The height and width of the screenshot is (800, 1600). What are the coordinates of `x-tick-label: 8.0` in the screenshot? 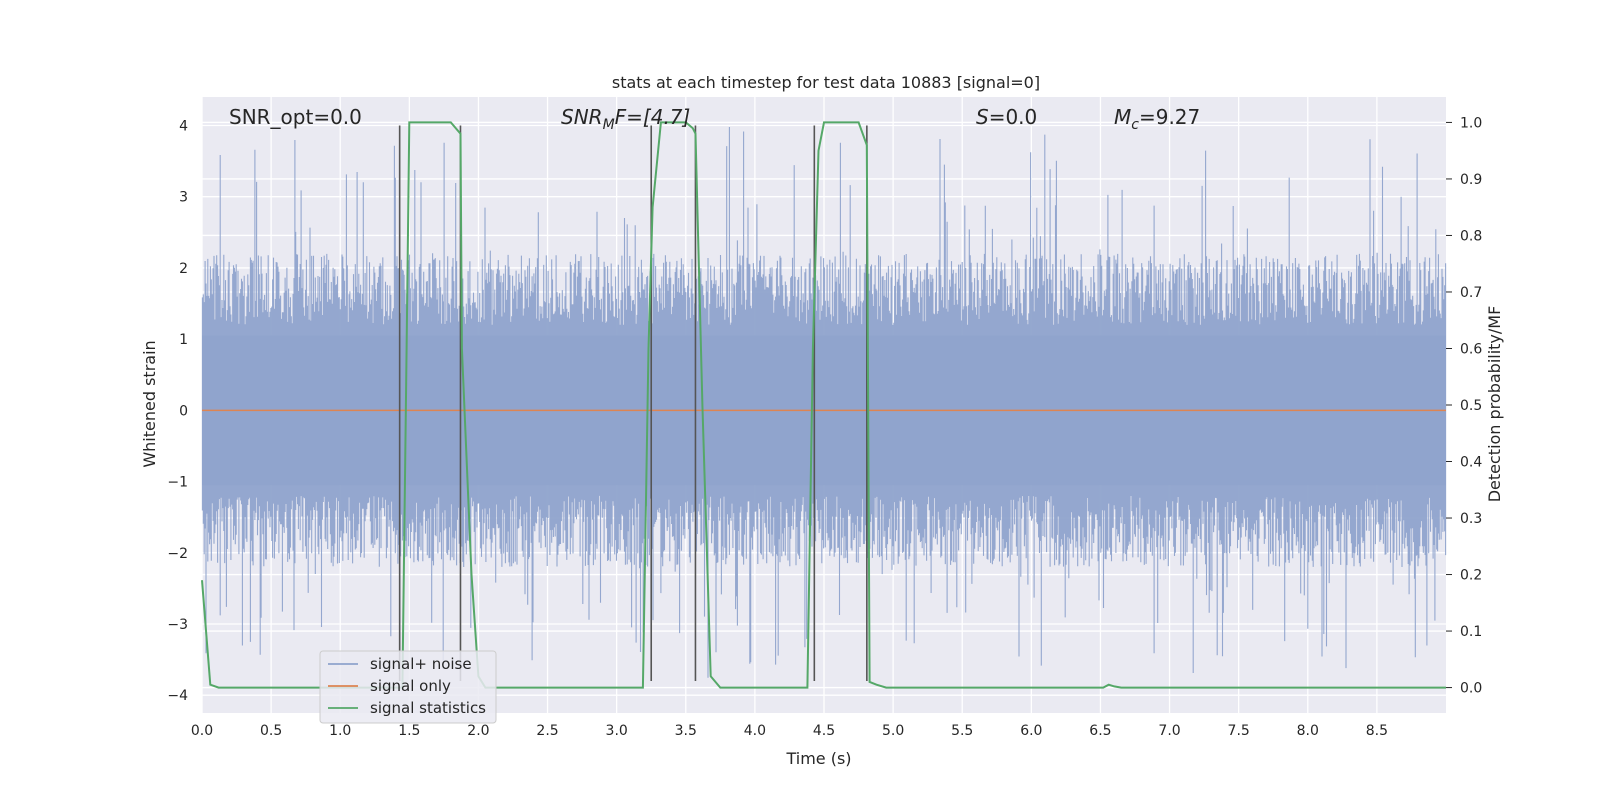 It's located at (1308, 731).